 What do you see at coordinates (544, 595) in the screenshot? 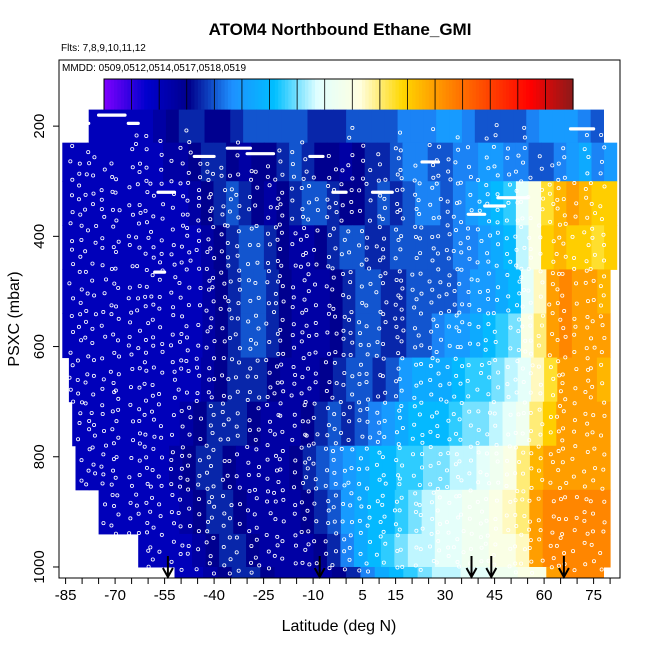
I see `x-tick-label: 60` at bounding box center [544, 595].